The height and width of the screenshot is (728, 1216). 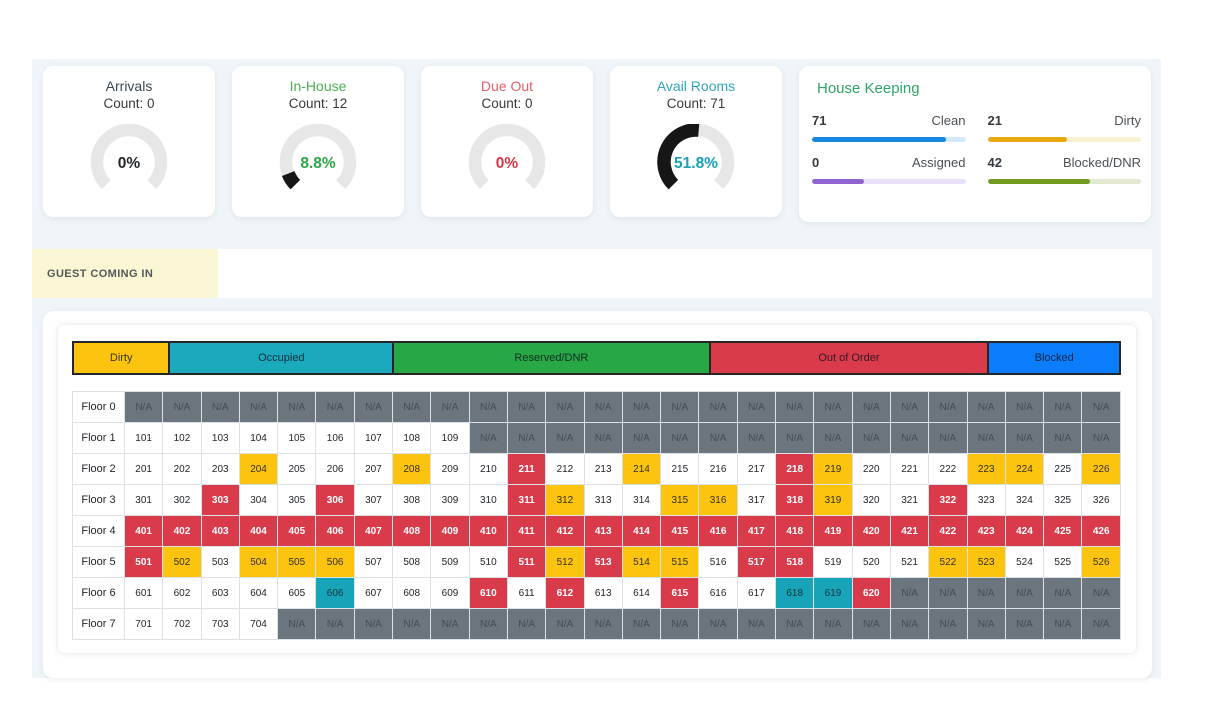 I want to click on room-cell-324: 324, so click(x=1024, y=500).